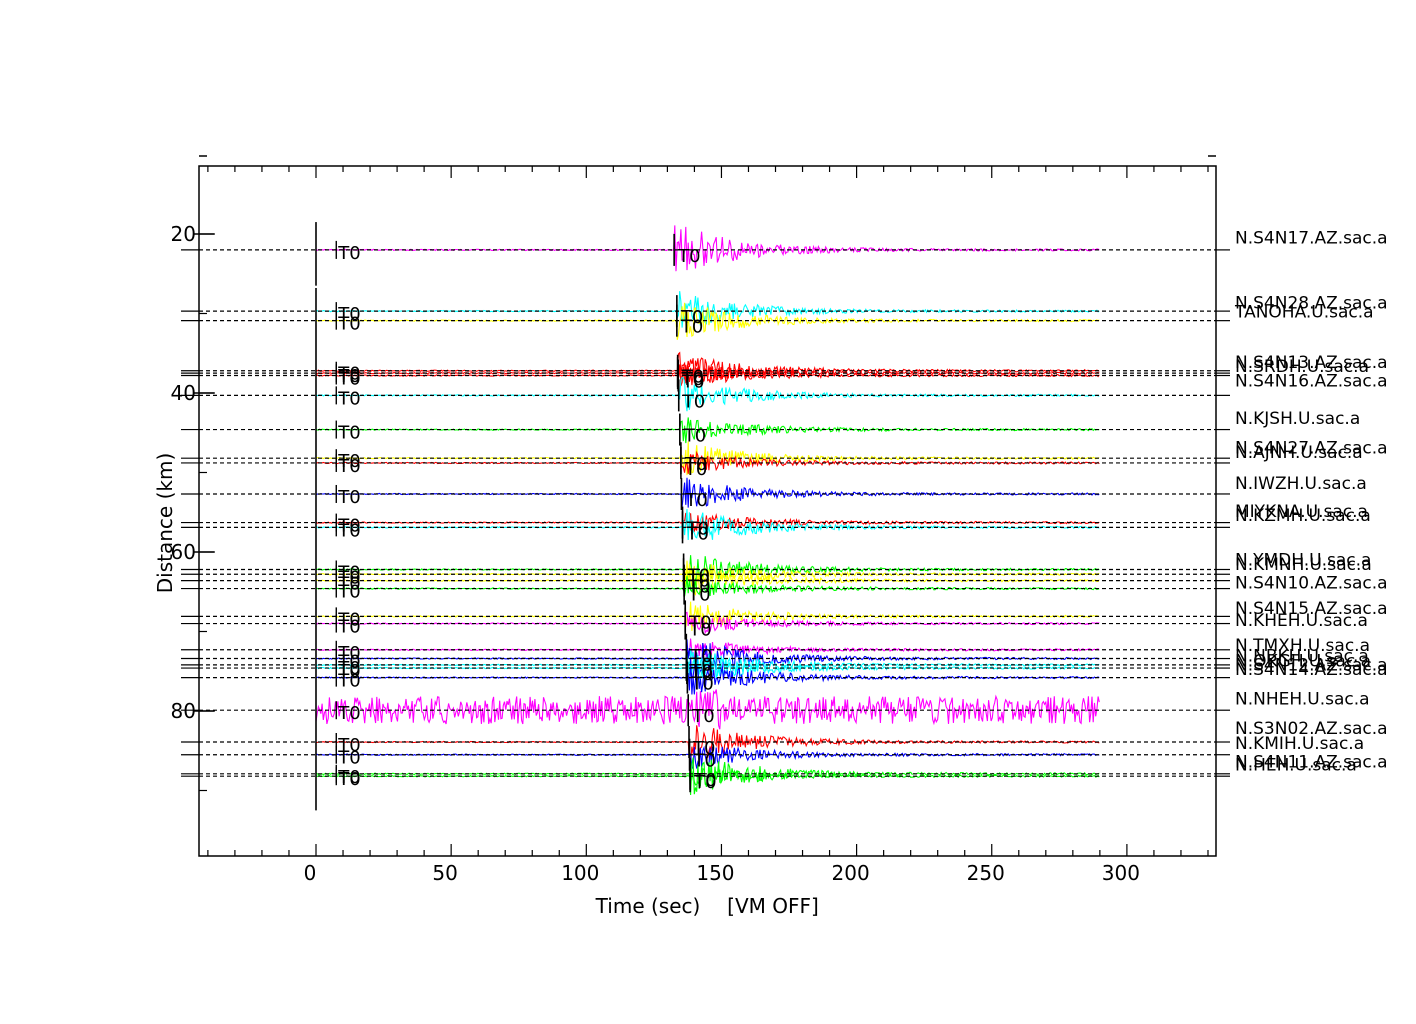  I want to click on station-label: N.S4N28.AZ.sac.a, so click(1311, 304).